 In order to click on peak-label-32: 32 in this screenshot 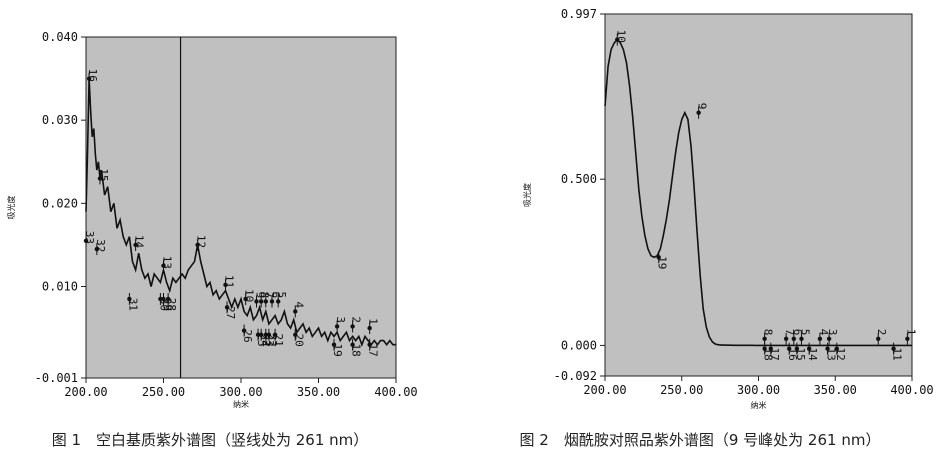, I will do `click(100, 245)`.